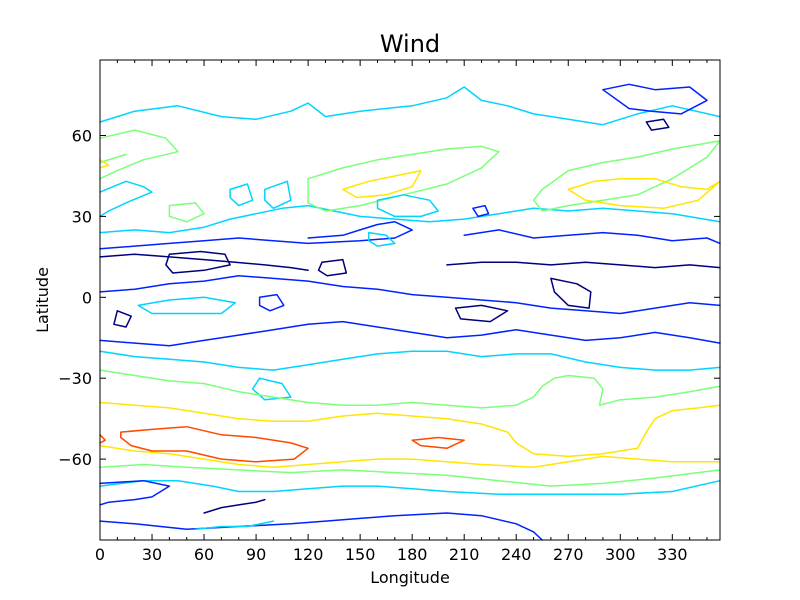 Image resolution: width=800 pixels, height=600 pixels. I want to click on x-tick-label-210: 210, so click(464, 554).